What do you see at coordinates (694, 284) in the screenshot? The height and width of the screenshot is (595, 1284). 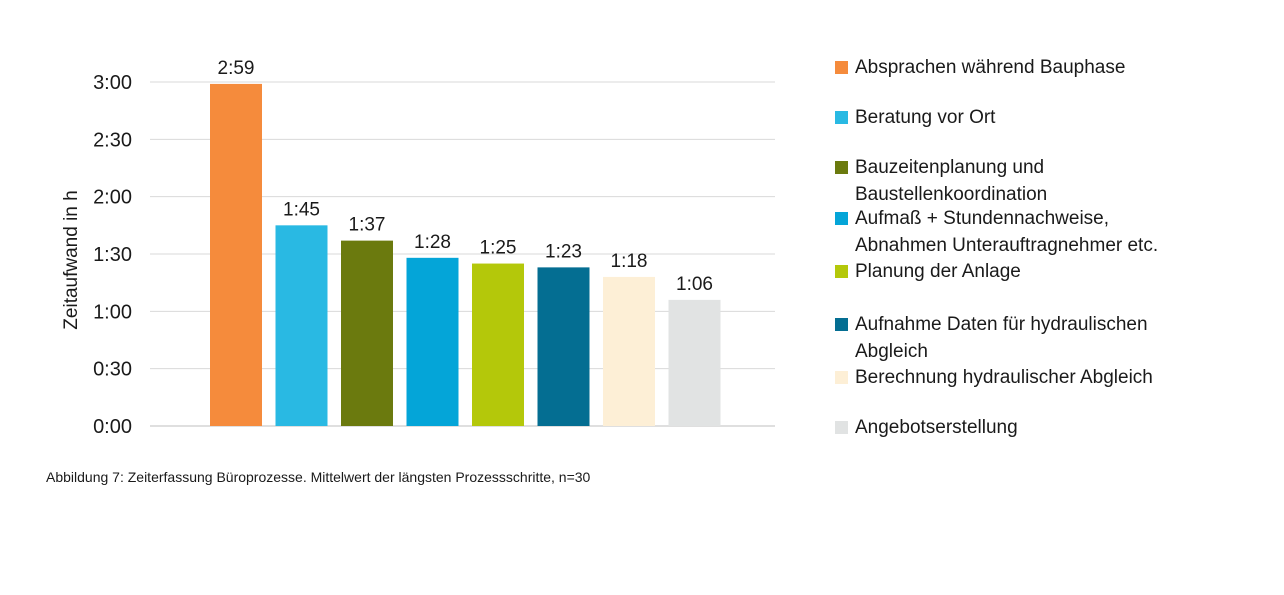 I see `data-label: 1:06` at bounding box center [694, 284].